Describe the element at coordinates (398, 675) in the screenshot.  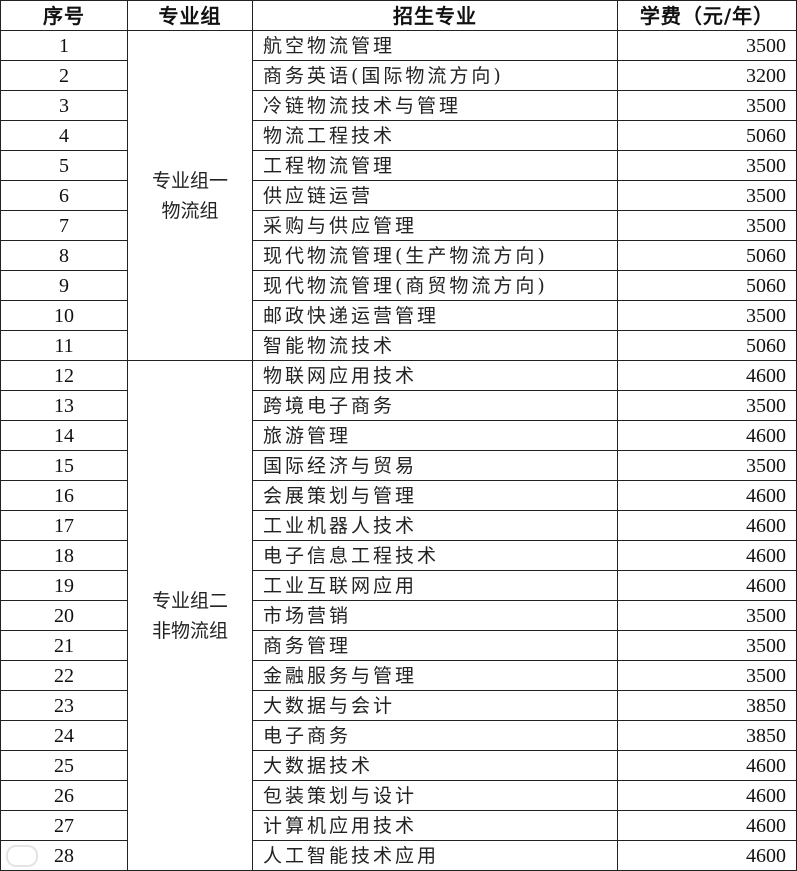
I see `table-row: 22 金融服务与管理 3500` at that location.